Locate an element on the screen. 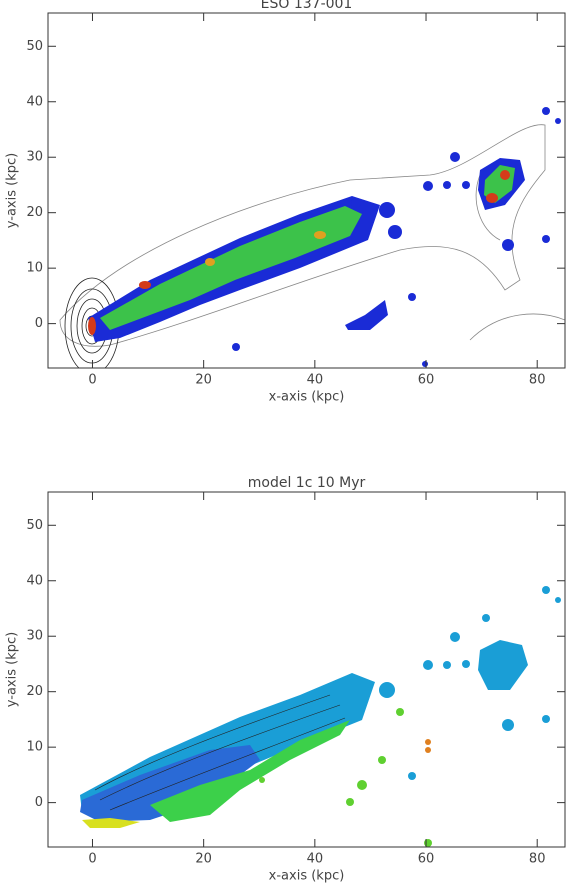 This screenshot has height=886, width=566. chart-title: model 1c 10 Myr is located at coordinates (307, 483).